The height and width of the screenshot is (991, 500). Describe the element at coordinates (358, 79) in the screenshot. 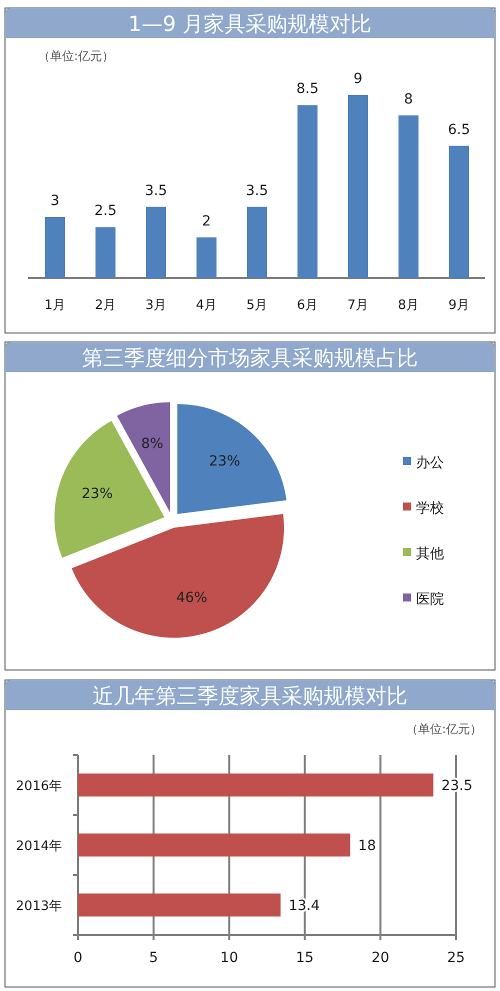

I see `data-label: 9` at that location.